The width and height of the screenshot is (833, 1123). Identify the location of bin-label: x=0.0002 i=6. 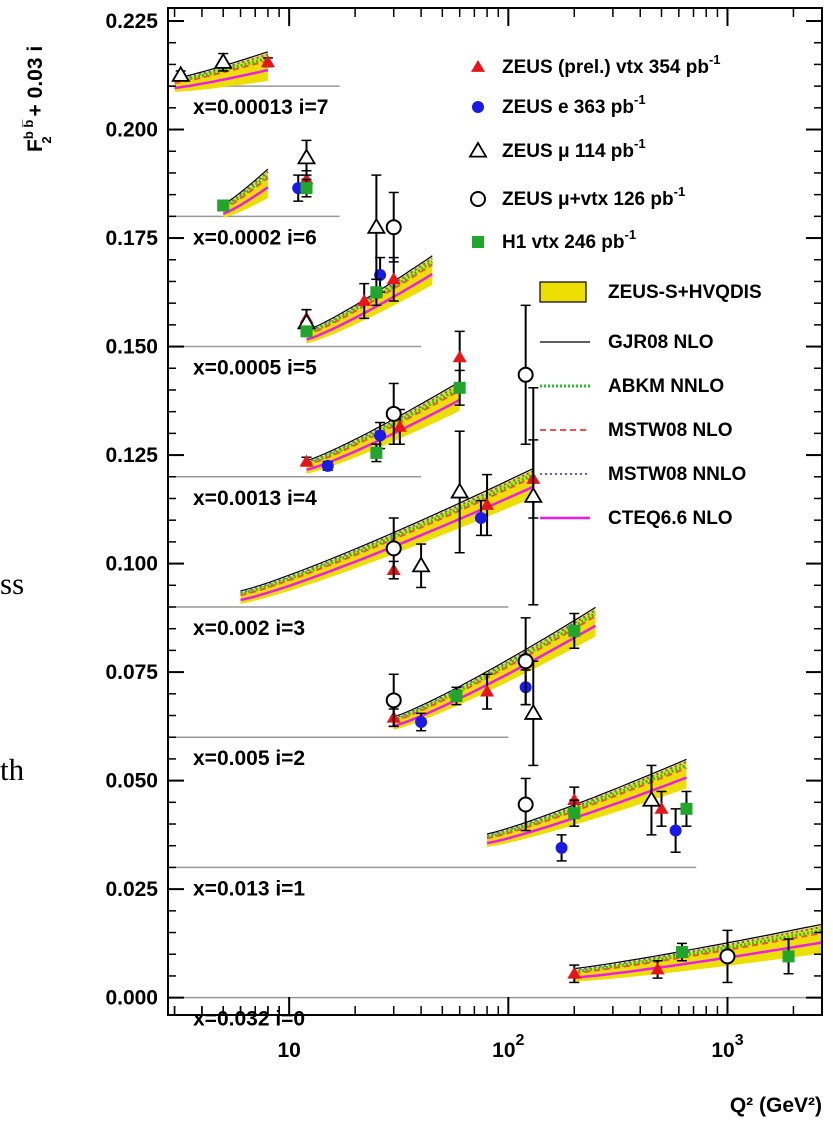
(255, 237).